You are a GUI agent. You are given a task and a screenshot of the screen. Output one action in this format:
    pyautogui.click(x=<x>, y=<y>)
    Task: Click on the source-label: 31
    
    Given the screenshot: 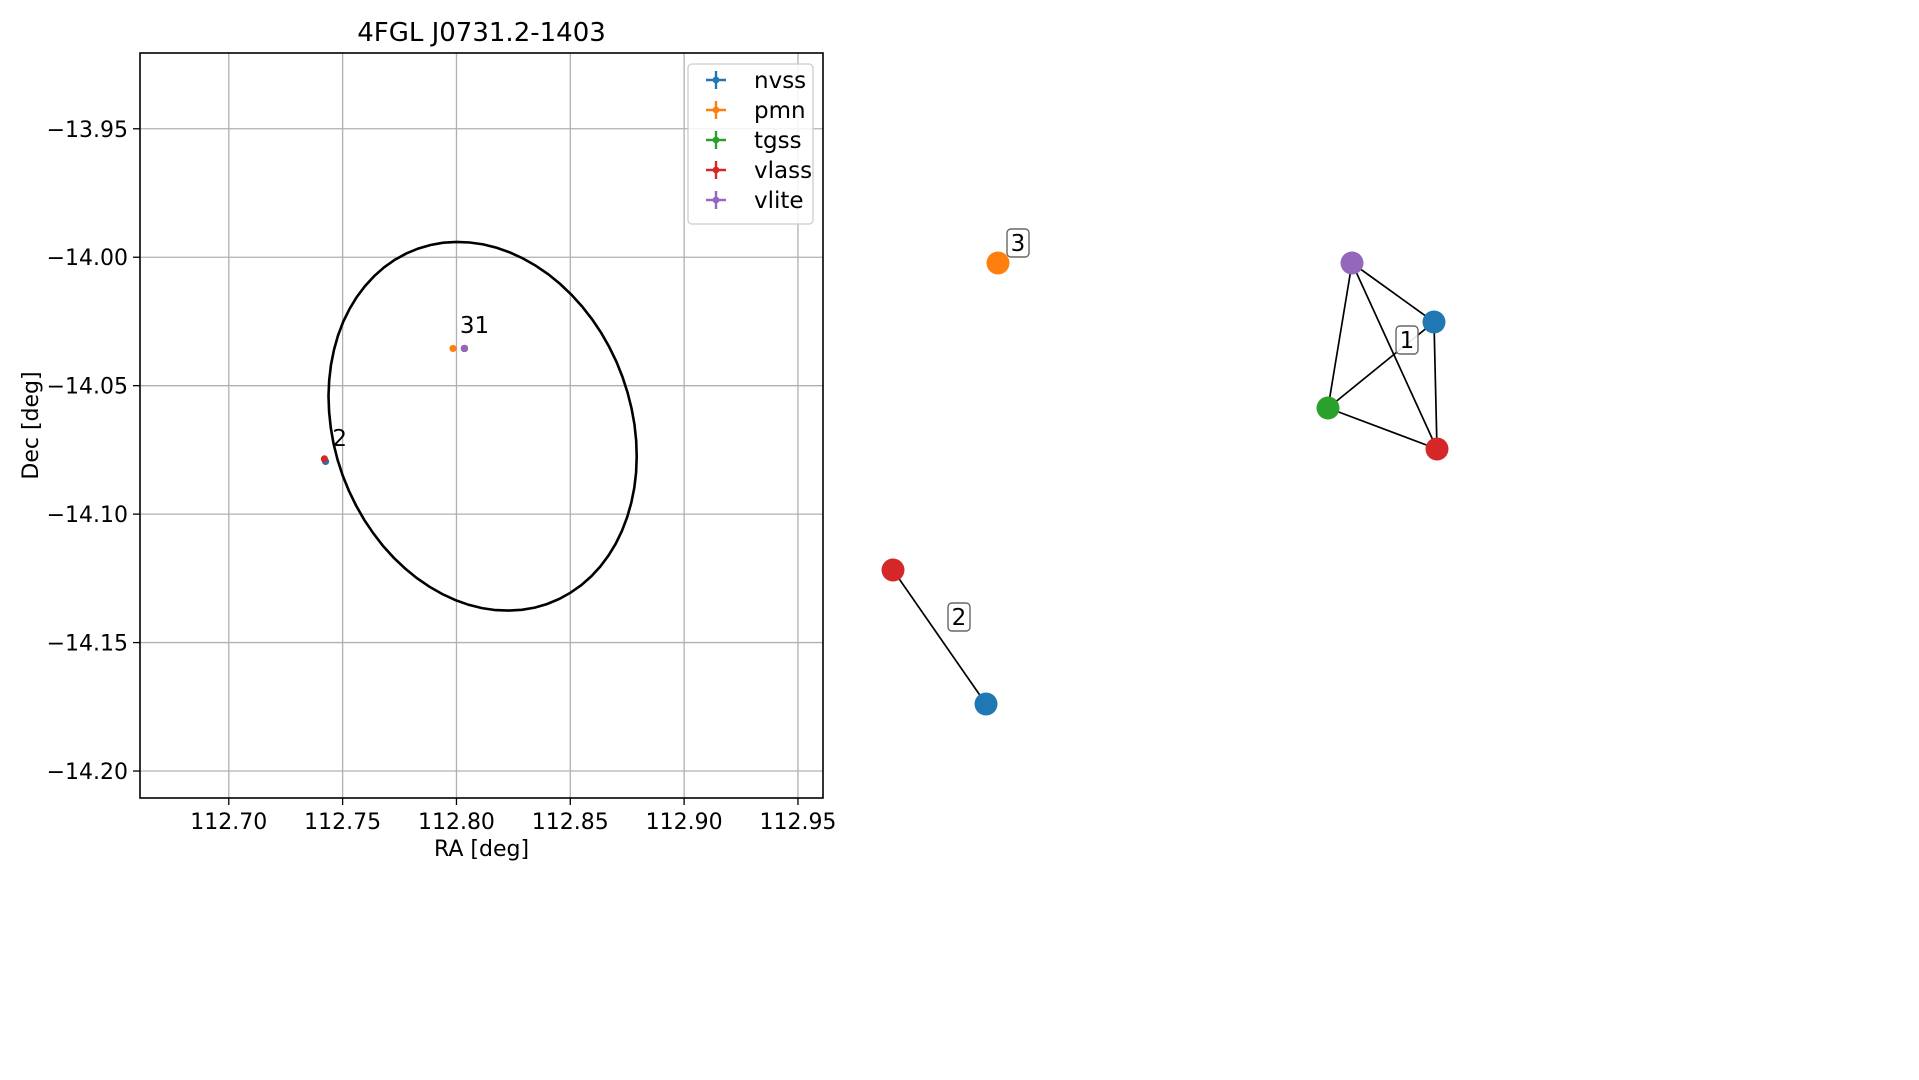 What is the action you would take?
    pyautogui.click(x=474, y=326)
    